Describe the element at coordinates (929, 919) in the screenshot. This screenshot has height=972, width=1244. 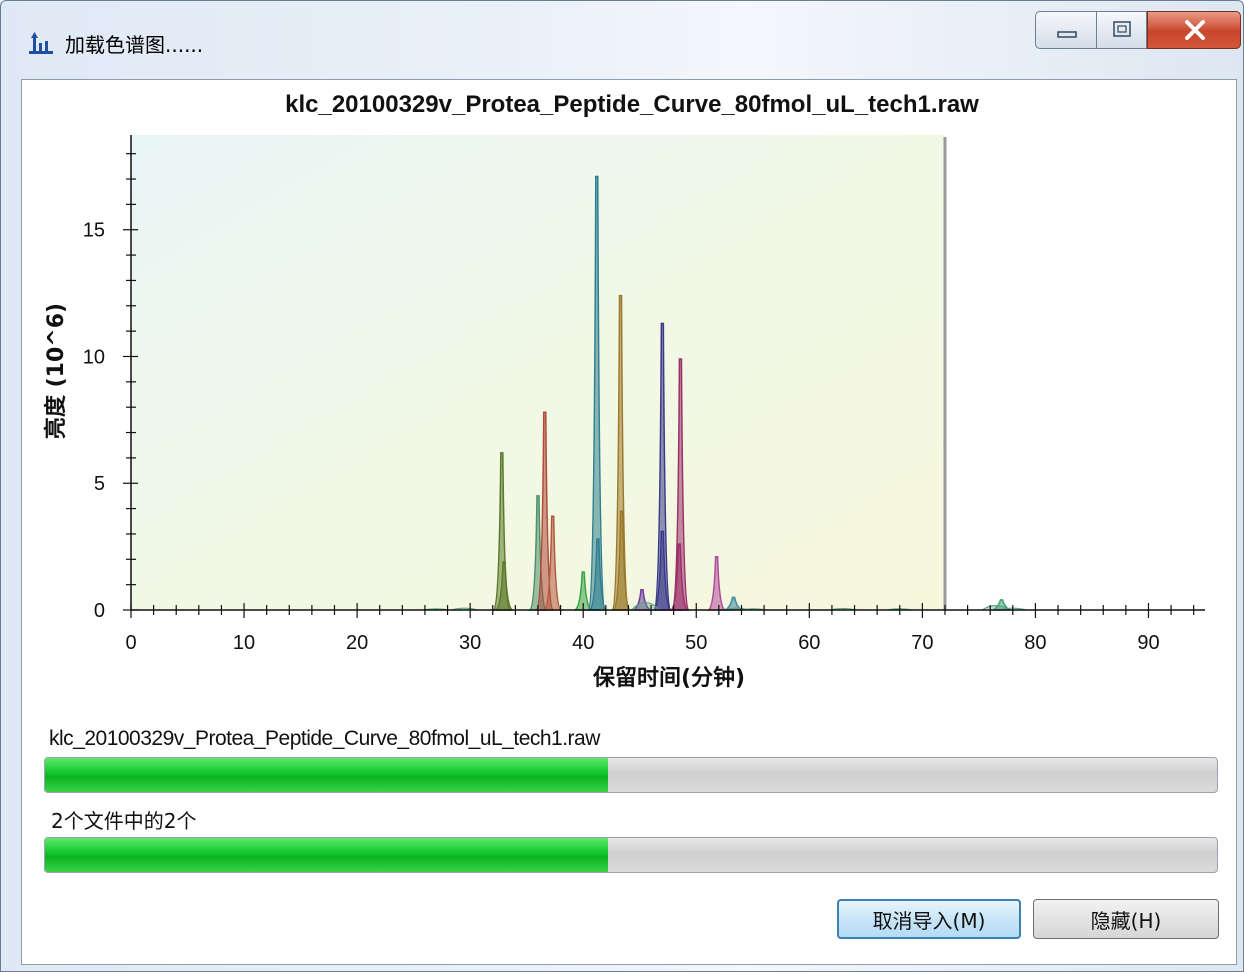
I see `cancel-import-button: 取消导入(M)` at that location.